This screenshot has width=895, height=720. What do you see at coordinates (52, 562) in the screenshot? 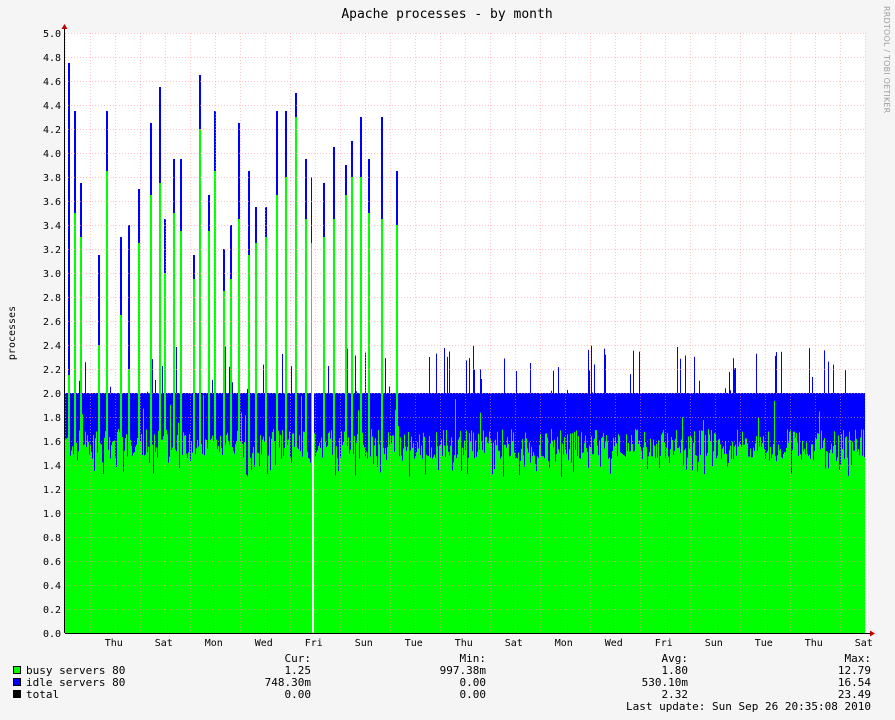
I see `y-tick-label: 0.6` at bounding box center [52, 562].